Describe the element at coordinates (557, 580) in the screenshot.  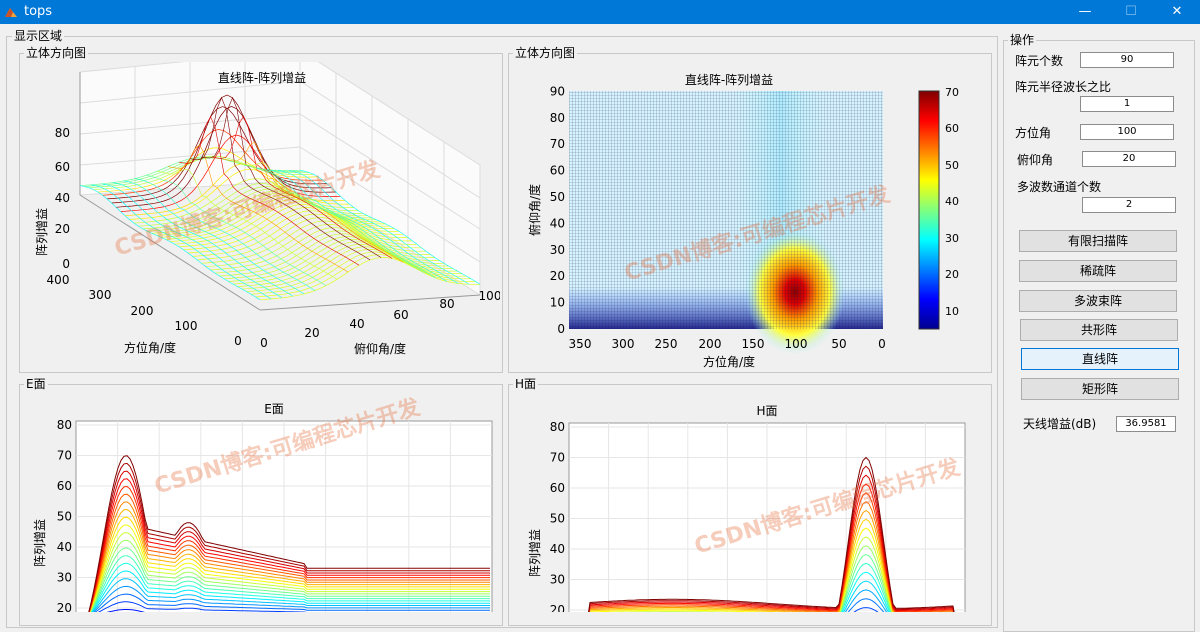
I see `y-tick-label: 30` at that location.